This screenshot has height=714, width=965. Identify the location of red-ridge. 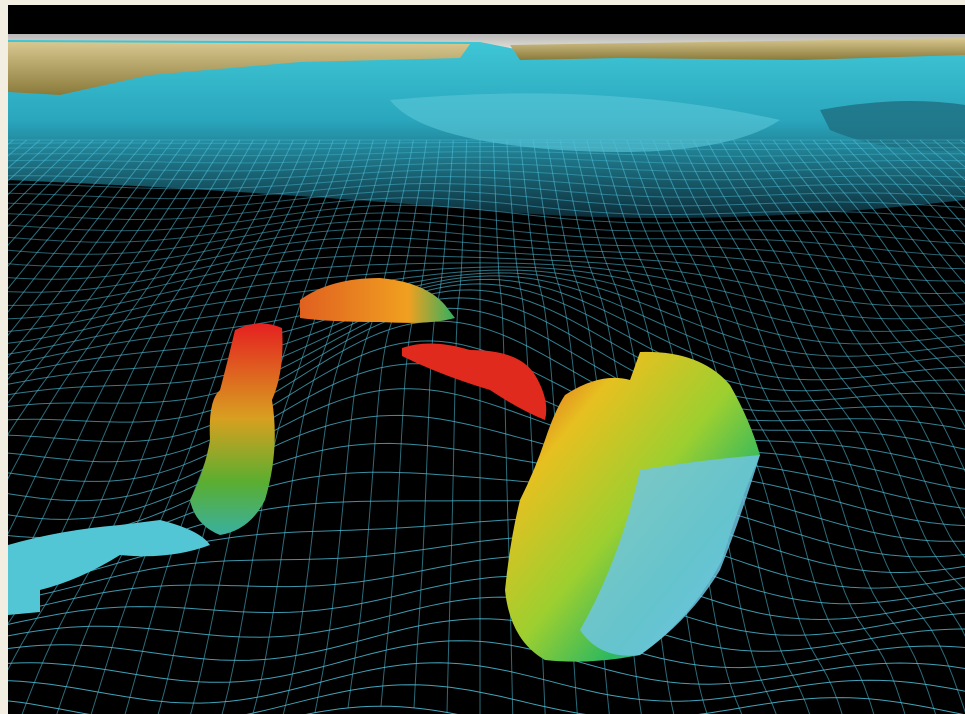
(474, 381).